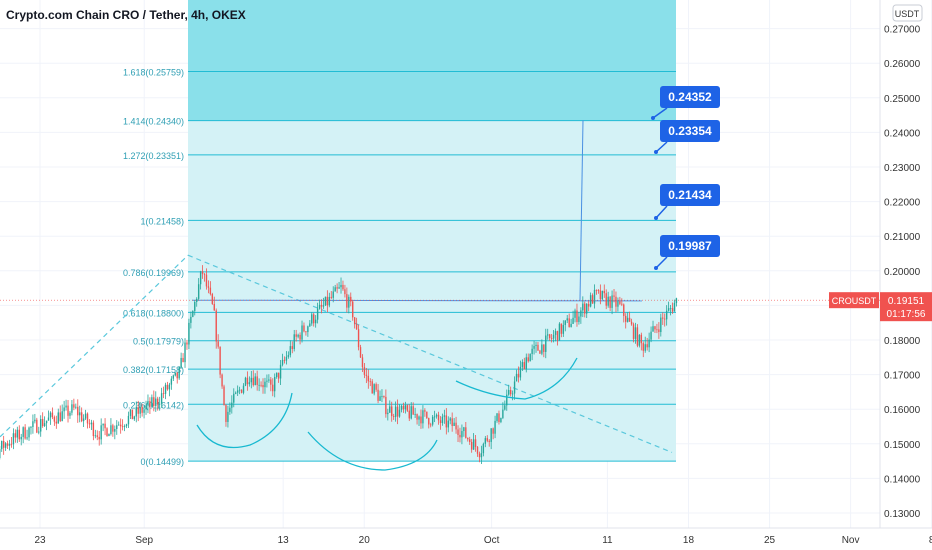 The image size is (932, 550). Describe the element at coordinates (689, 540) in the screenshot. I see `x-tick-label: 18` at that location.